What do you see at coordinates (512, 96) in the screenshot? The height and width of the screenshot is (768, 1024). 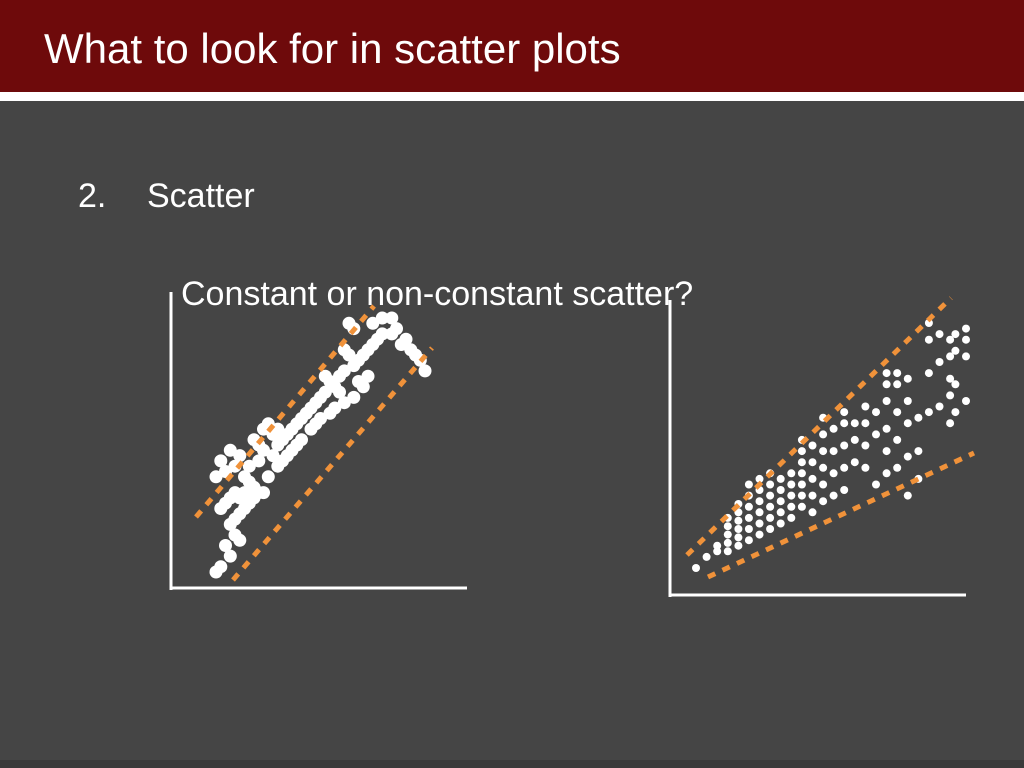 I see `title-divider` at bounding box center [512, 96].